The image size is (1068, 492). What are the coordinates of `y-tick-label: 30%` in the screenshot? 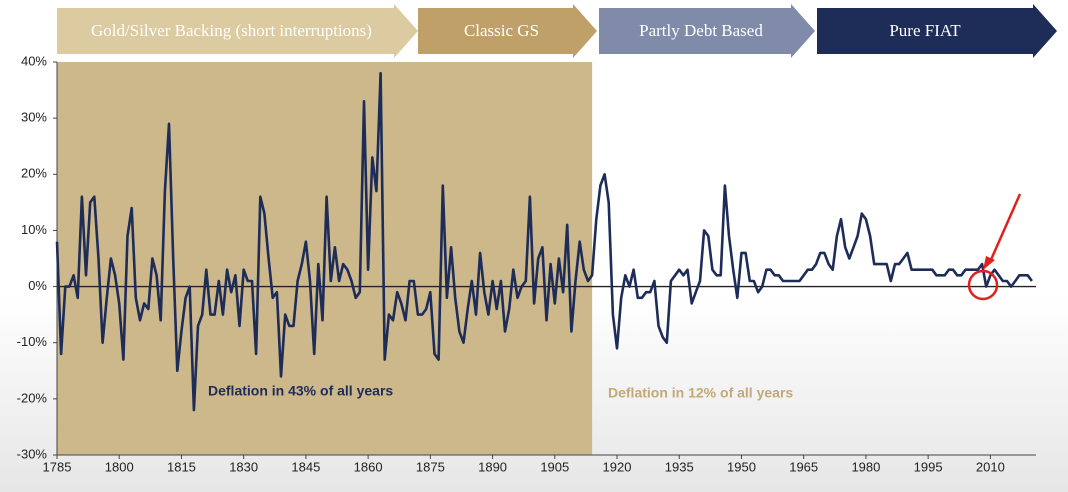 It's located at (34, 117).